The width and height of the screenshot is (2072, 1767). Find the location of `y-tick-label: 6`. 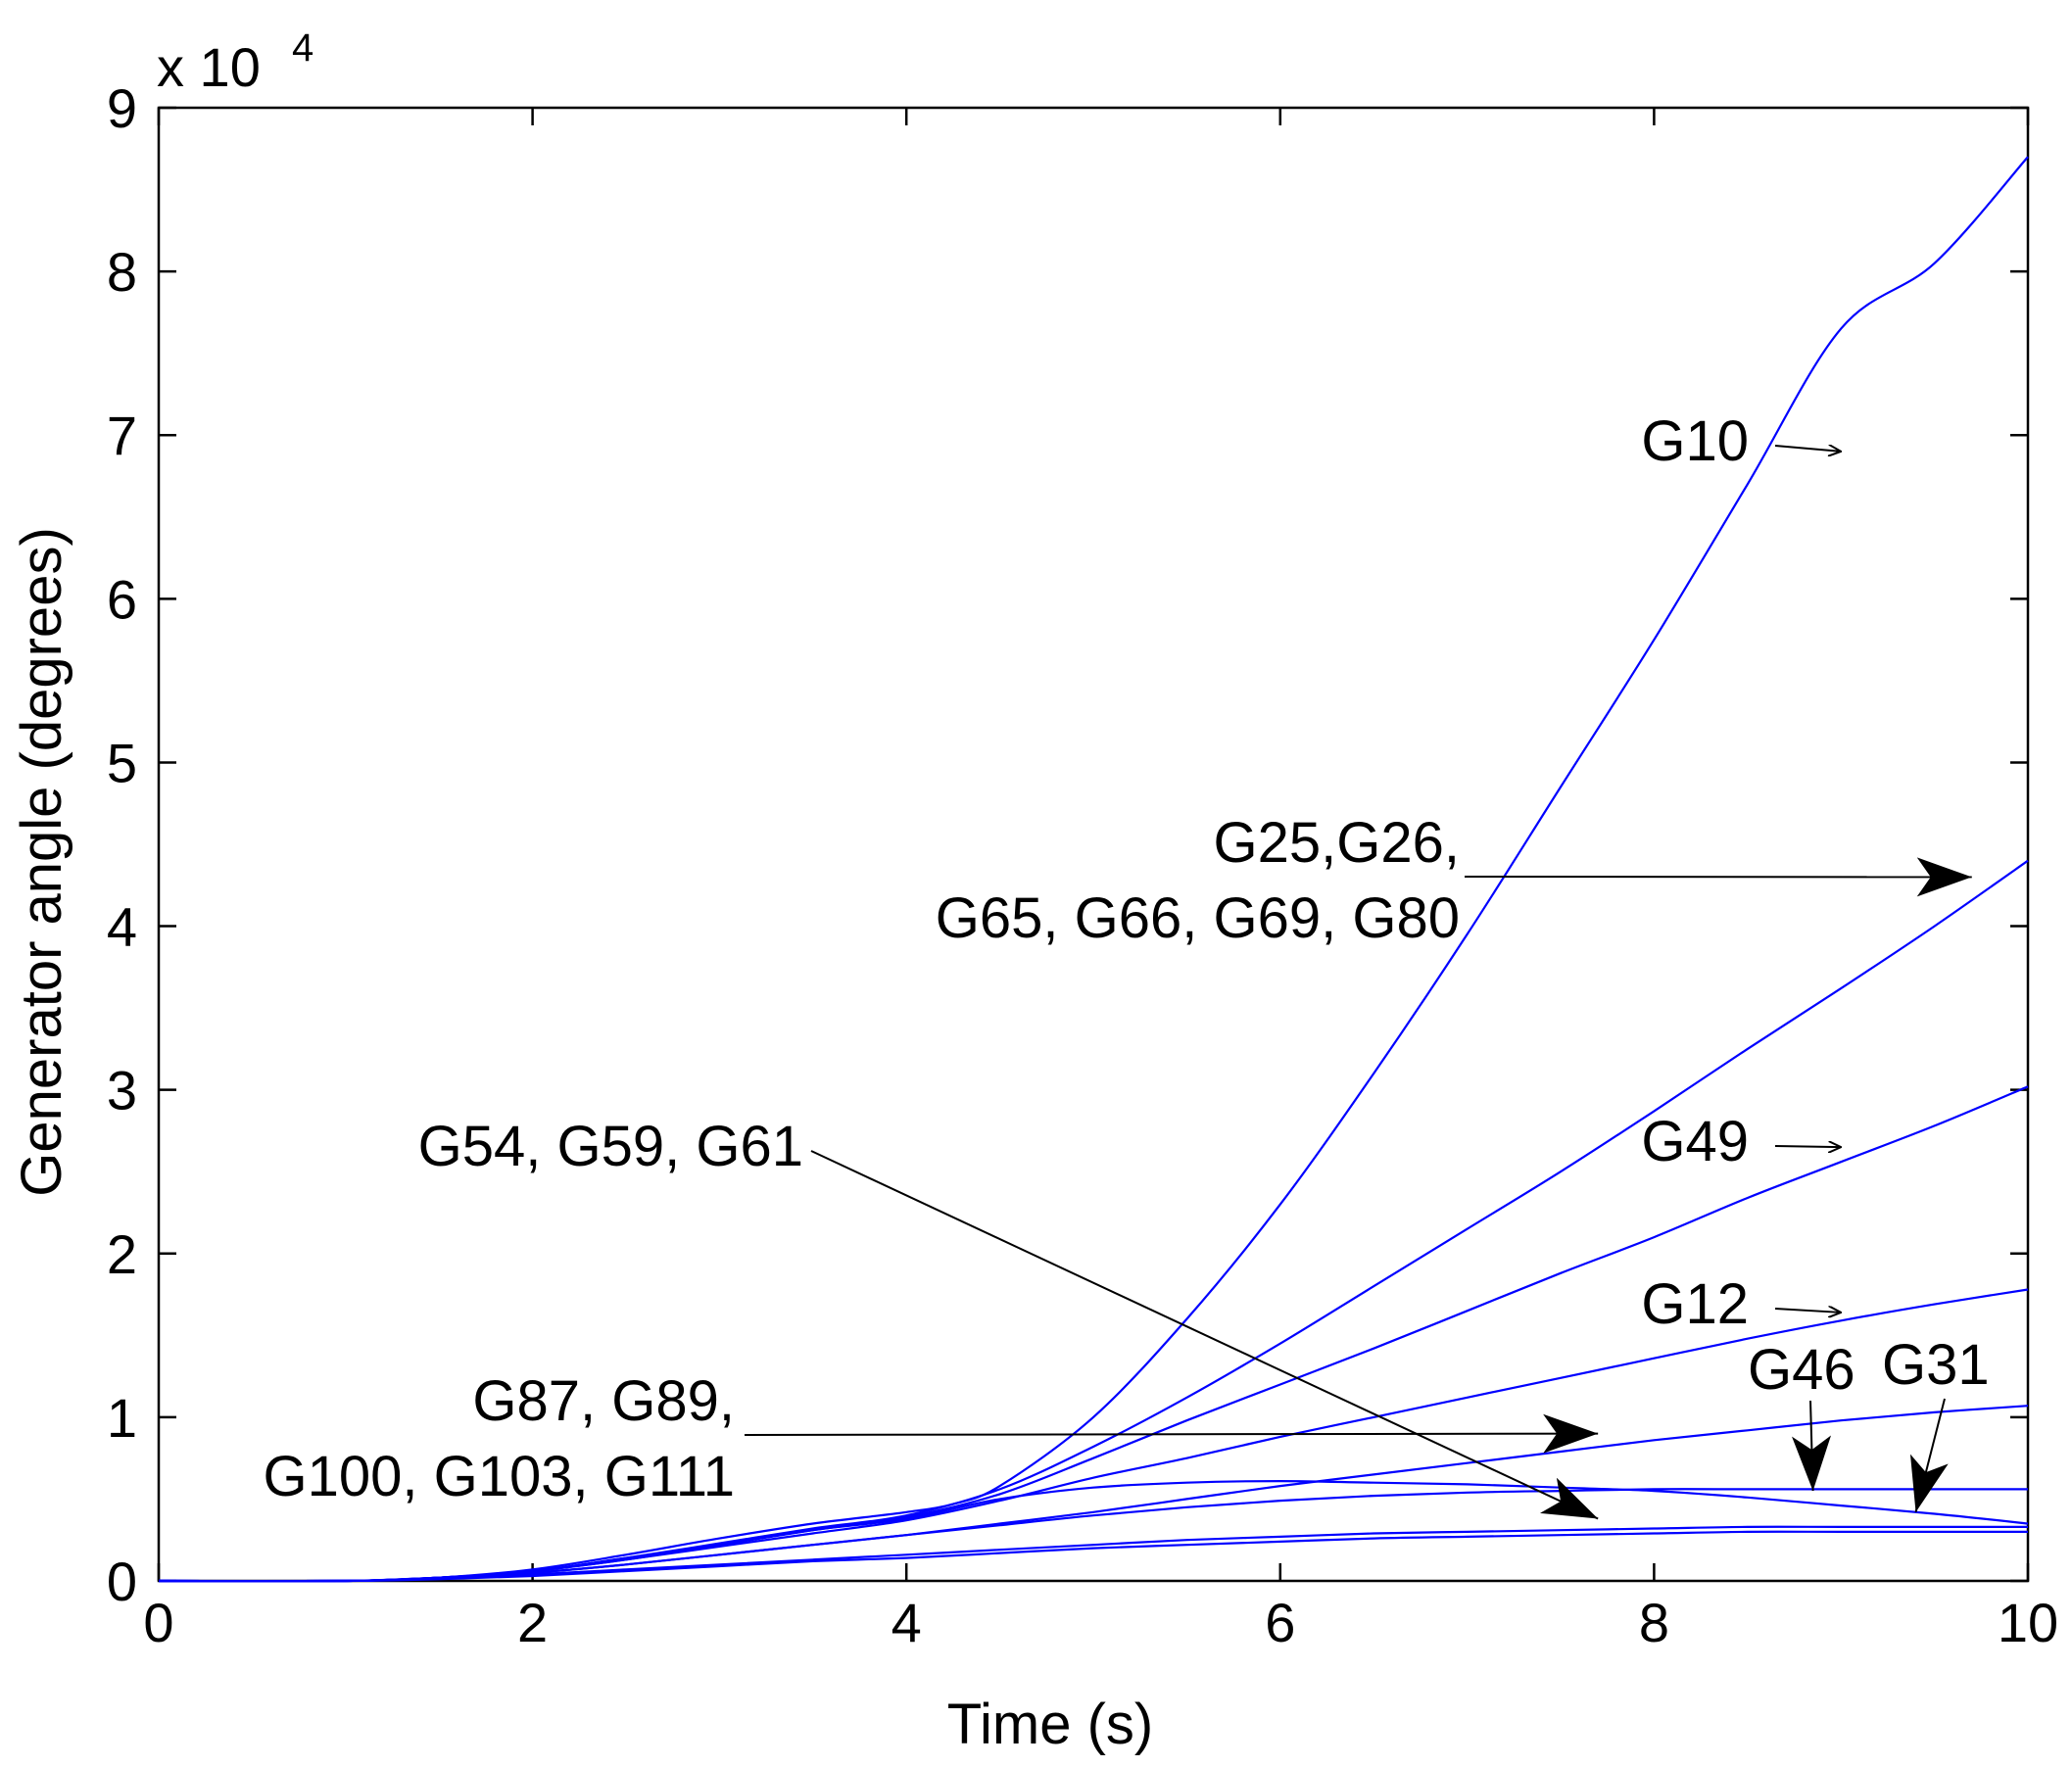

y-tick-label: 6 is located at coordinates (122, 599).